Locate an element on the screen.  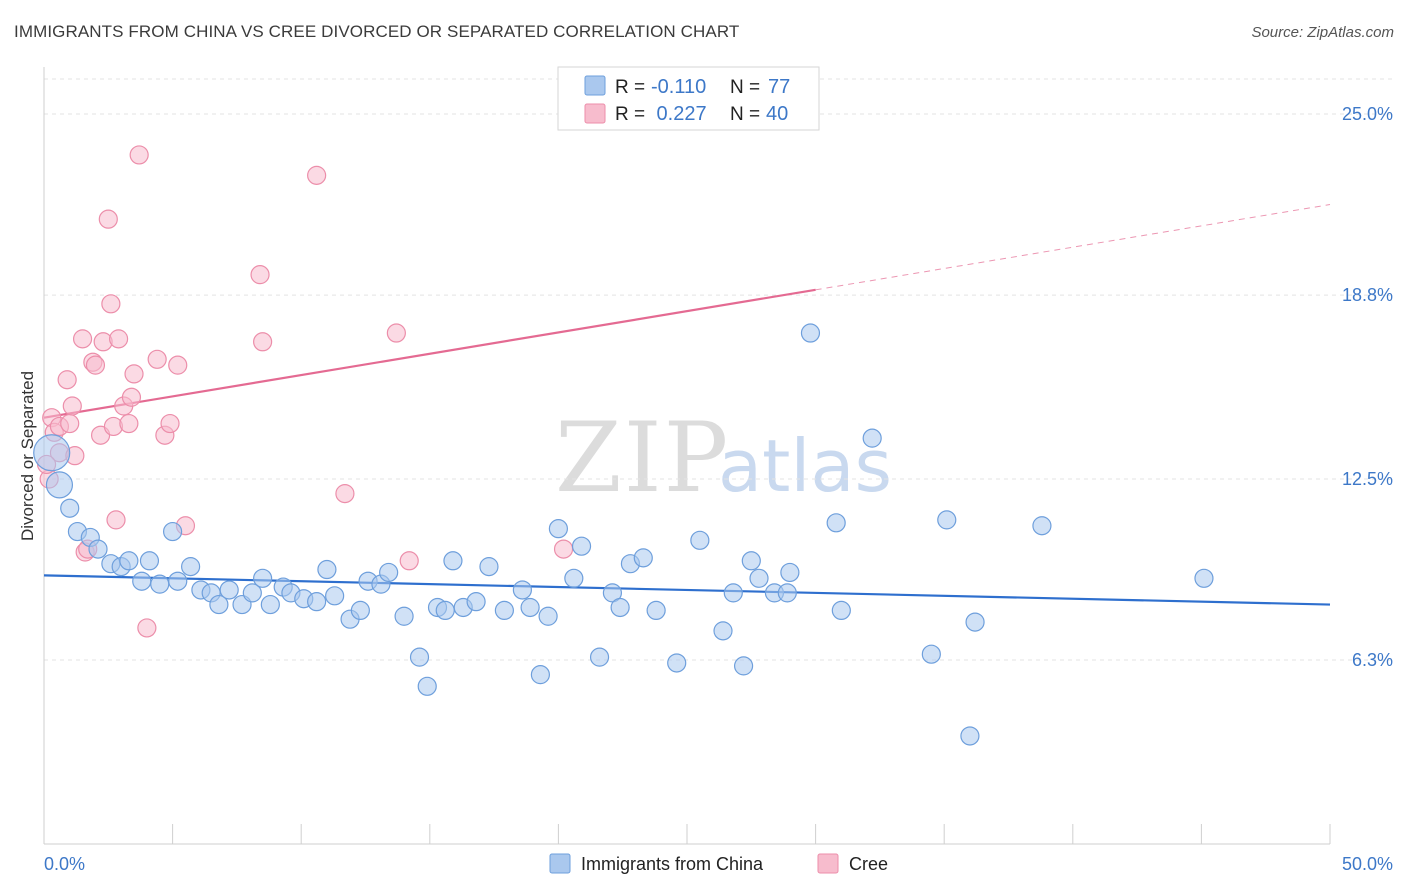
y-tick-label: 6.3% is located at coordinates (1372, 660).